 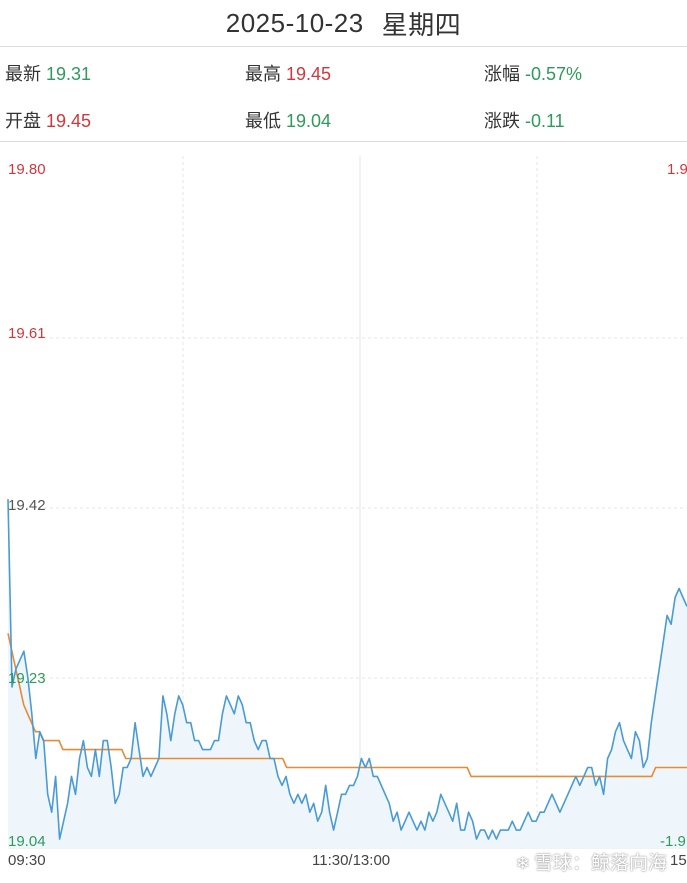 What do you see at coordinates (502, 74) in the screenshot?
I see `stat-change-pct-label: 涨幅` at bounding box center [502, 74].